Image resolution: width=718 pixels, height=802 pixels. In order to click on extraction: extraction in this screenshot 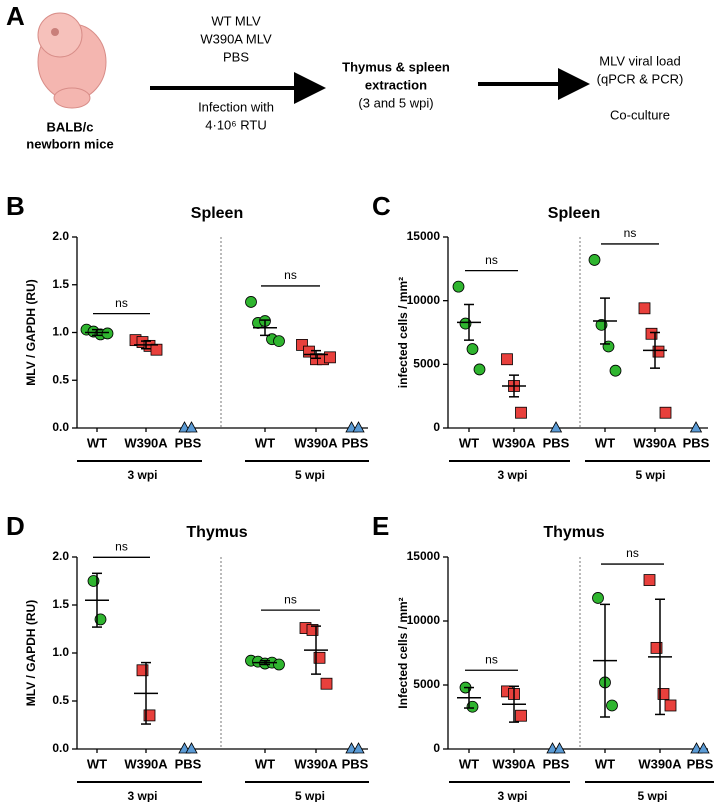, I will do `click(396, 84)`.